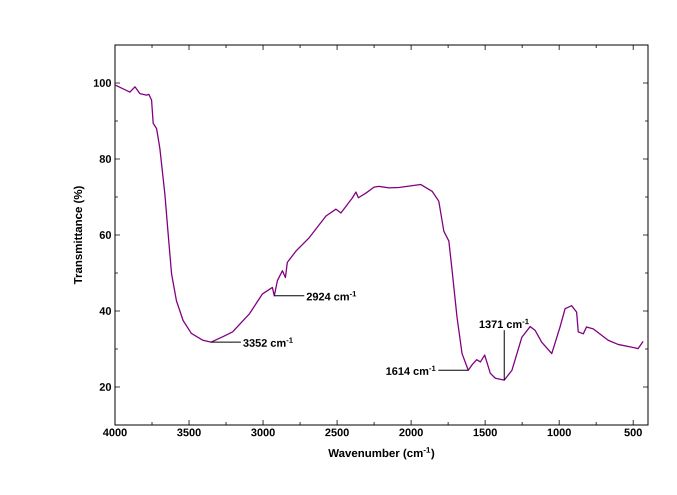 The image size is (677, 495). I want to click on annotation: 3352 cm$^{-1}$, so click(268, 342).